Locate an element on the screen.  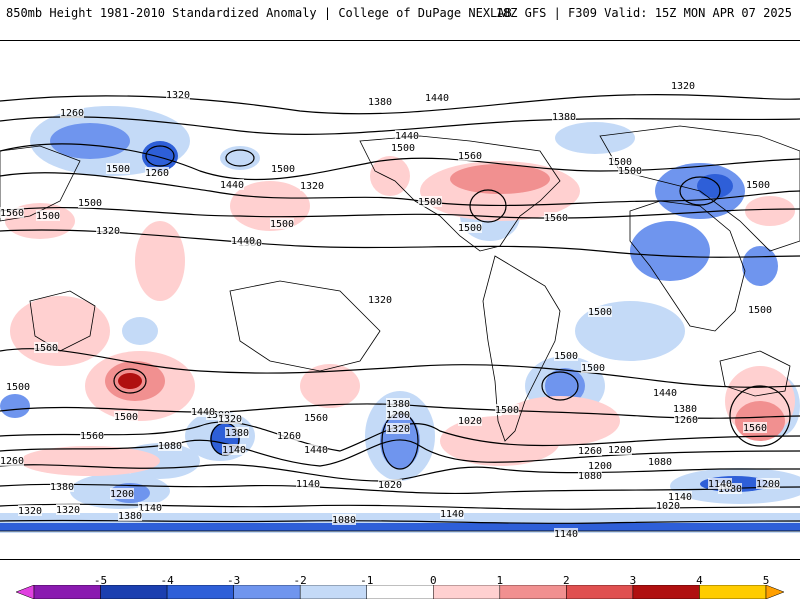
contour-label: 1020 is located at coordinates (470, 421).